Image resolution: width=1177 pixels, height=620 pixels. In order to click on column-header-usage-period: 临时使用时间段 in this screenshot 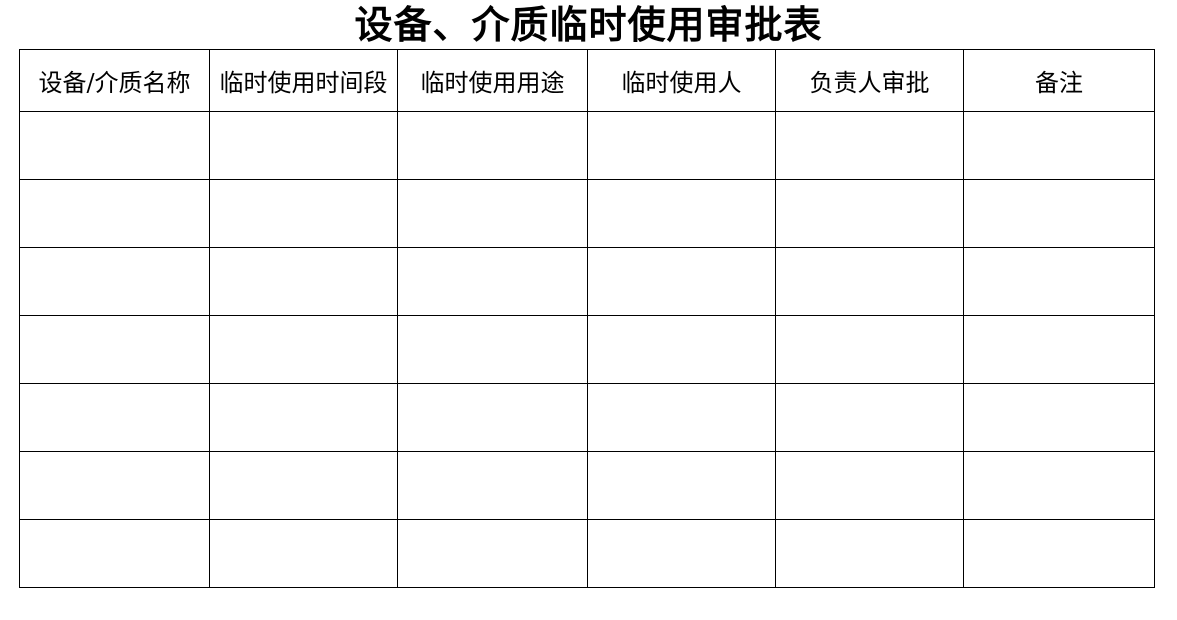, I will do `click(303, 80)`.